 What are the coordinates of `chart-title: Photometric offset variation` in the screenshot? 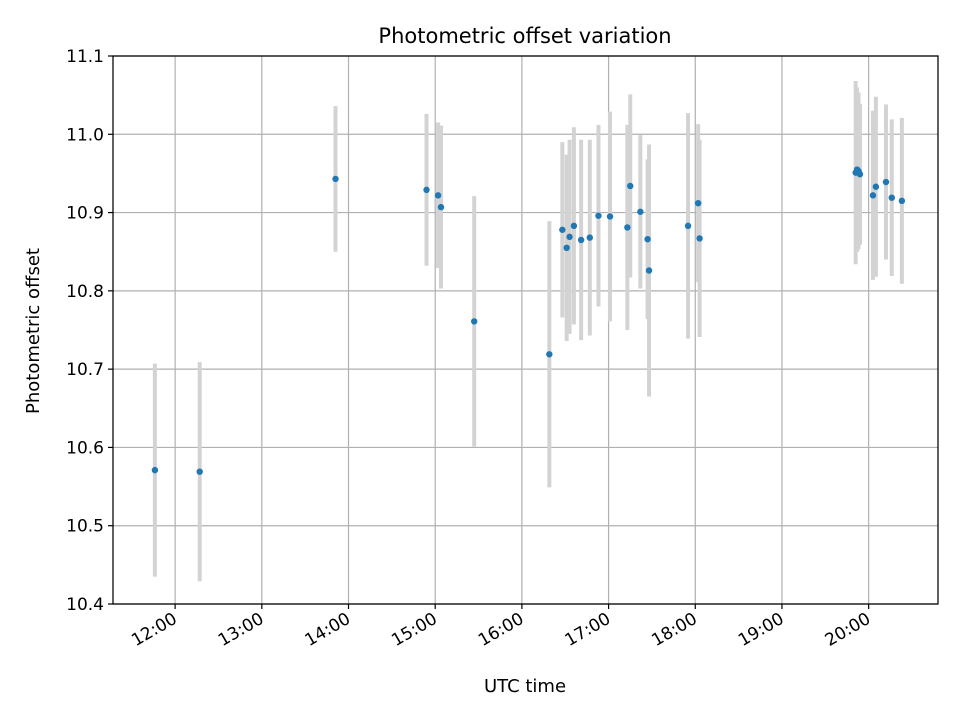 It's located at (524, 36).